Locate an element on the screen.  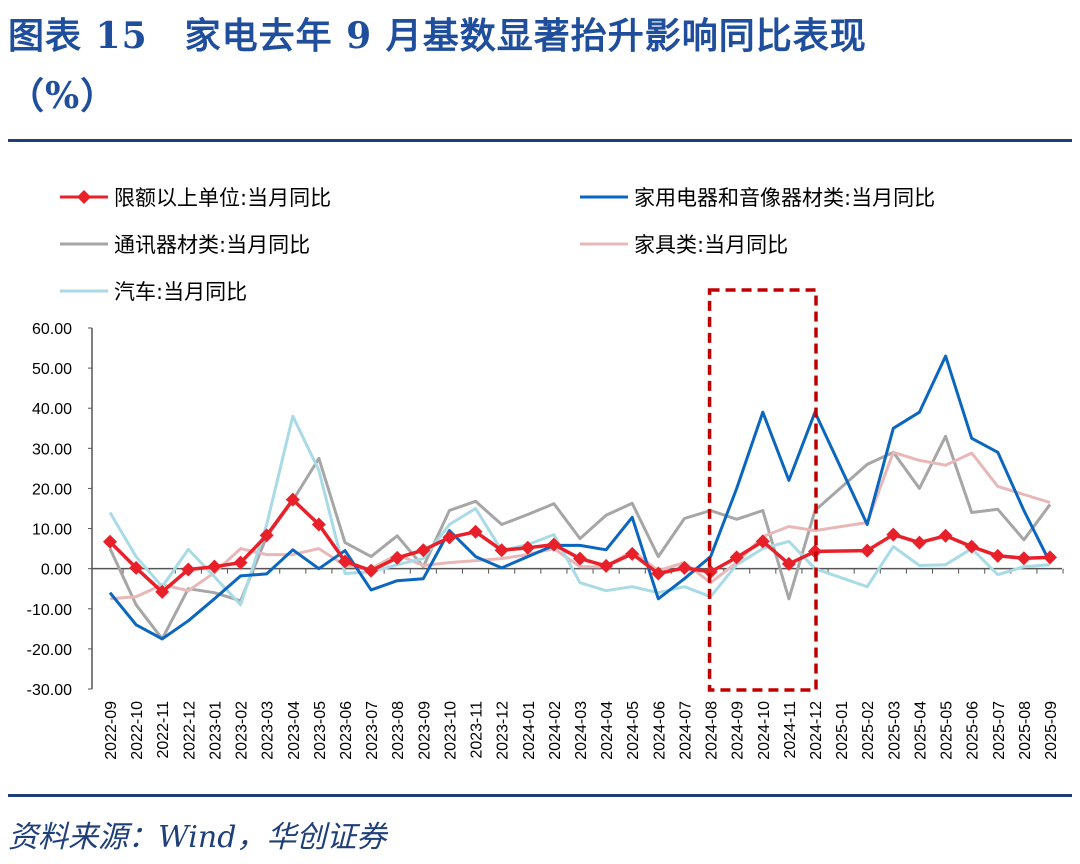
x-tick-label: 2025-07 is located at coordinates (999, 730).